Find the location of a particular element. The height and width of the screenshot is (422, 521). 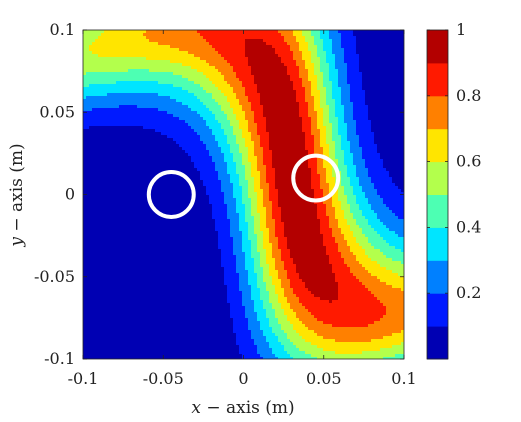

colorbar-tick-label: 0.4 is located at coordinates (468, 226).